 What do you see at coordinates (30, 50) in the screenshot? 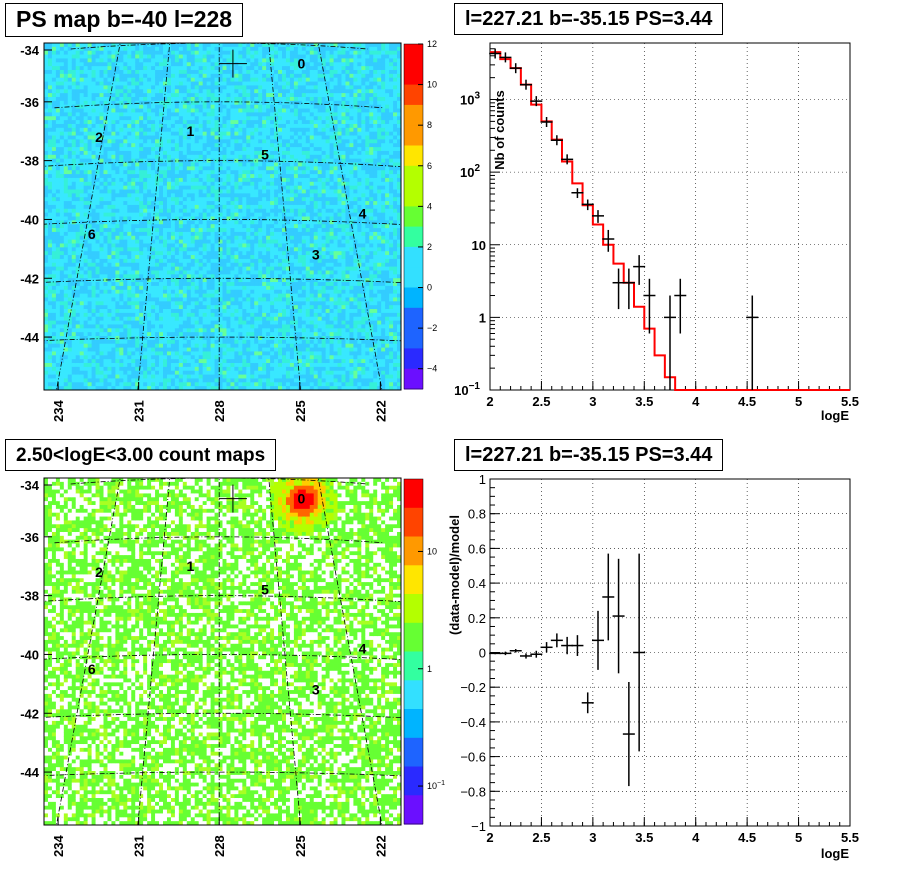
I see `y-tick-label: -34` at bounding box center [30, 50].